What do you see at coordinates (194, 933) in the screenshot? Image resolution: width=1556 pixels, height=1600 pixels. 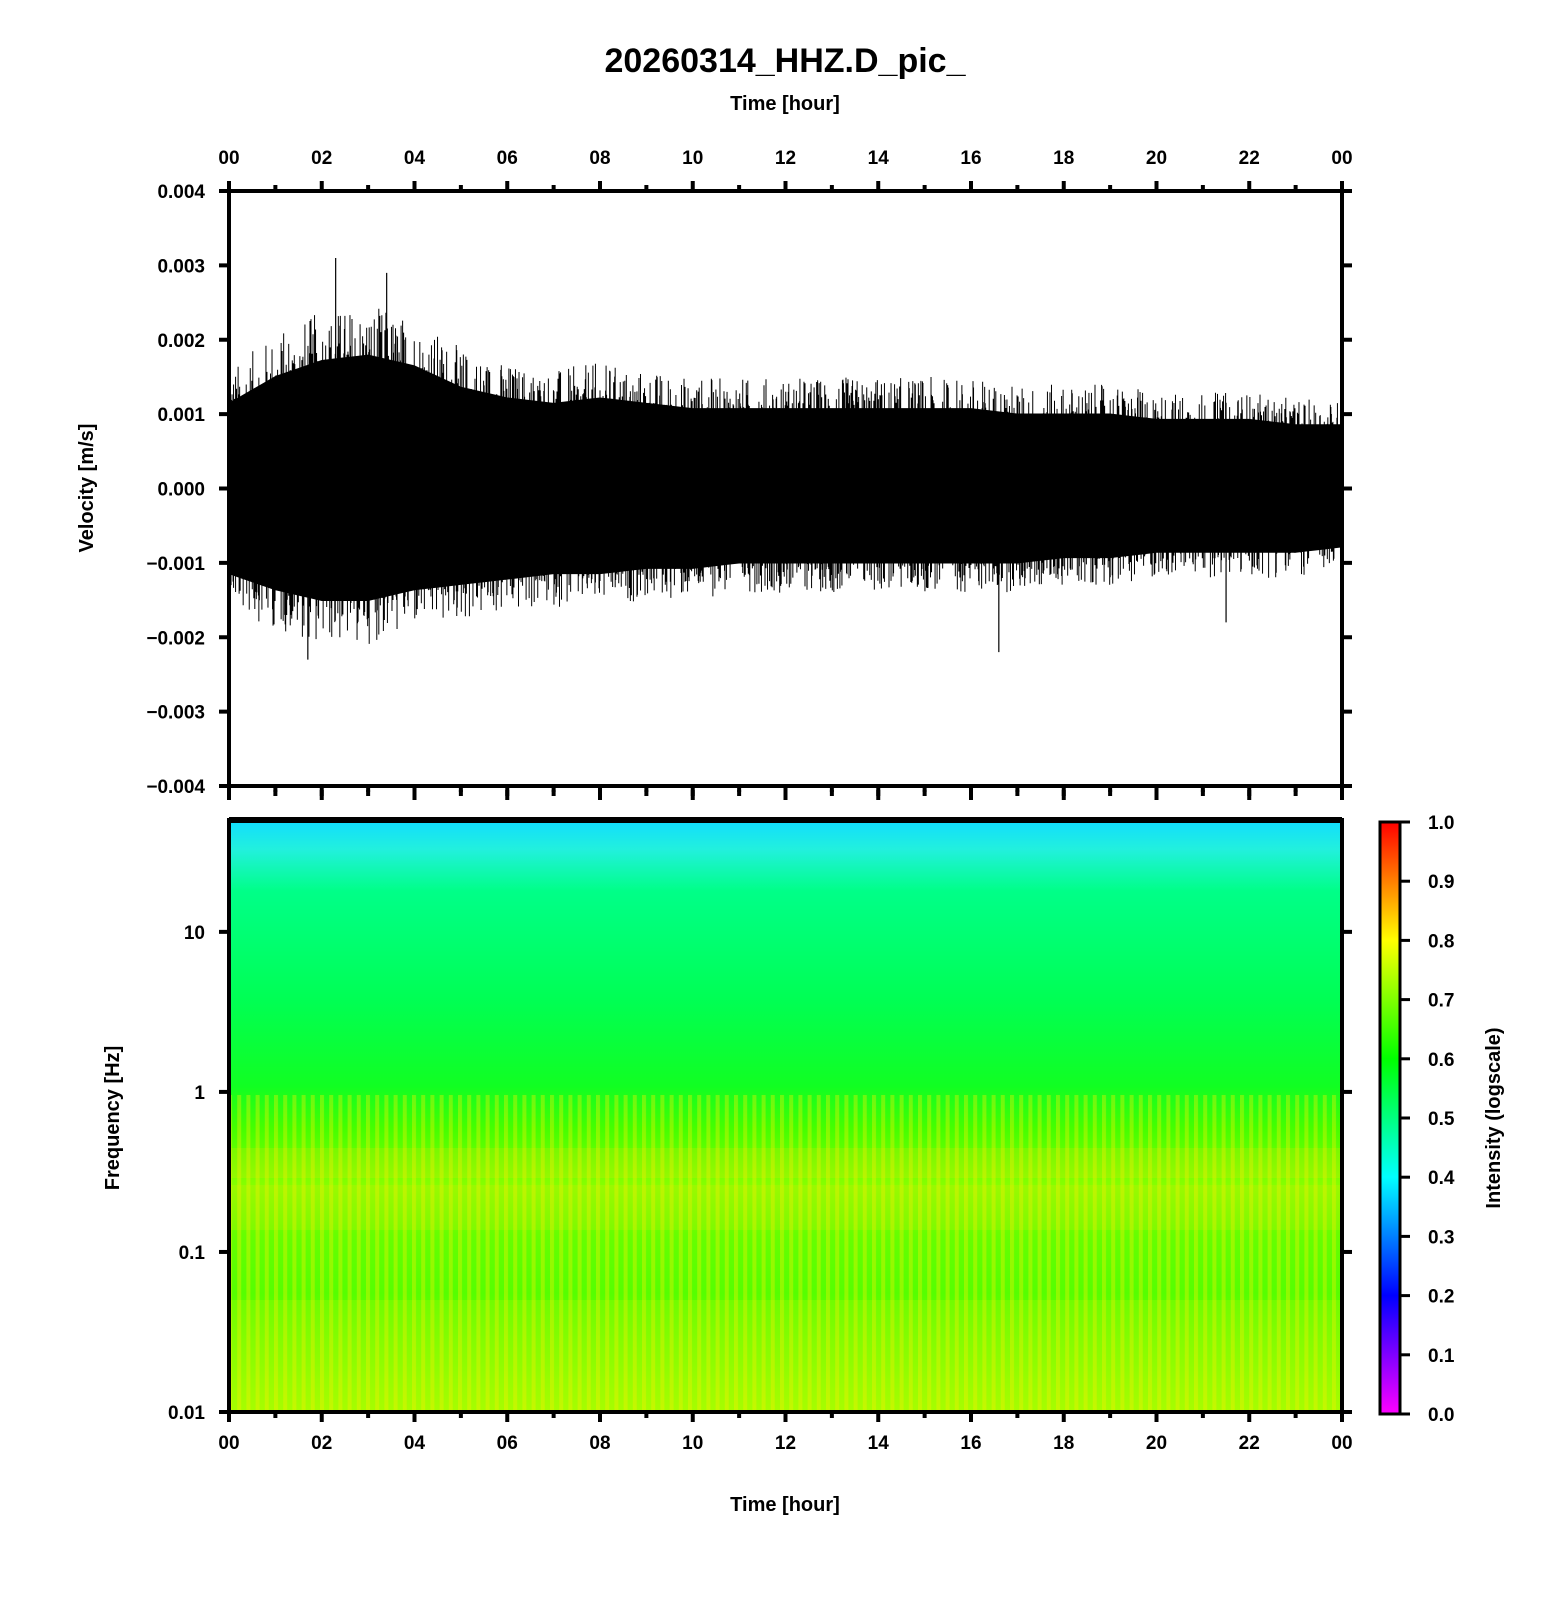 I see `spectrogram-y-tick-label: 10` at bounding box center [194, 933].